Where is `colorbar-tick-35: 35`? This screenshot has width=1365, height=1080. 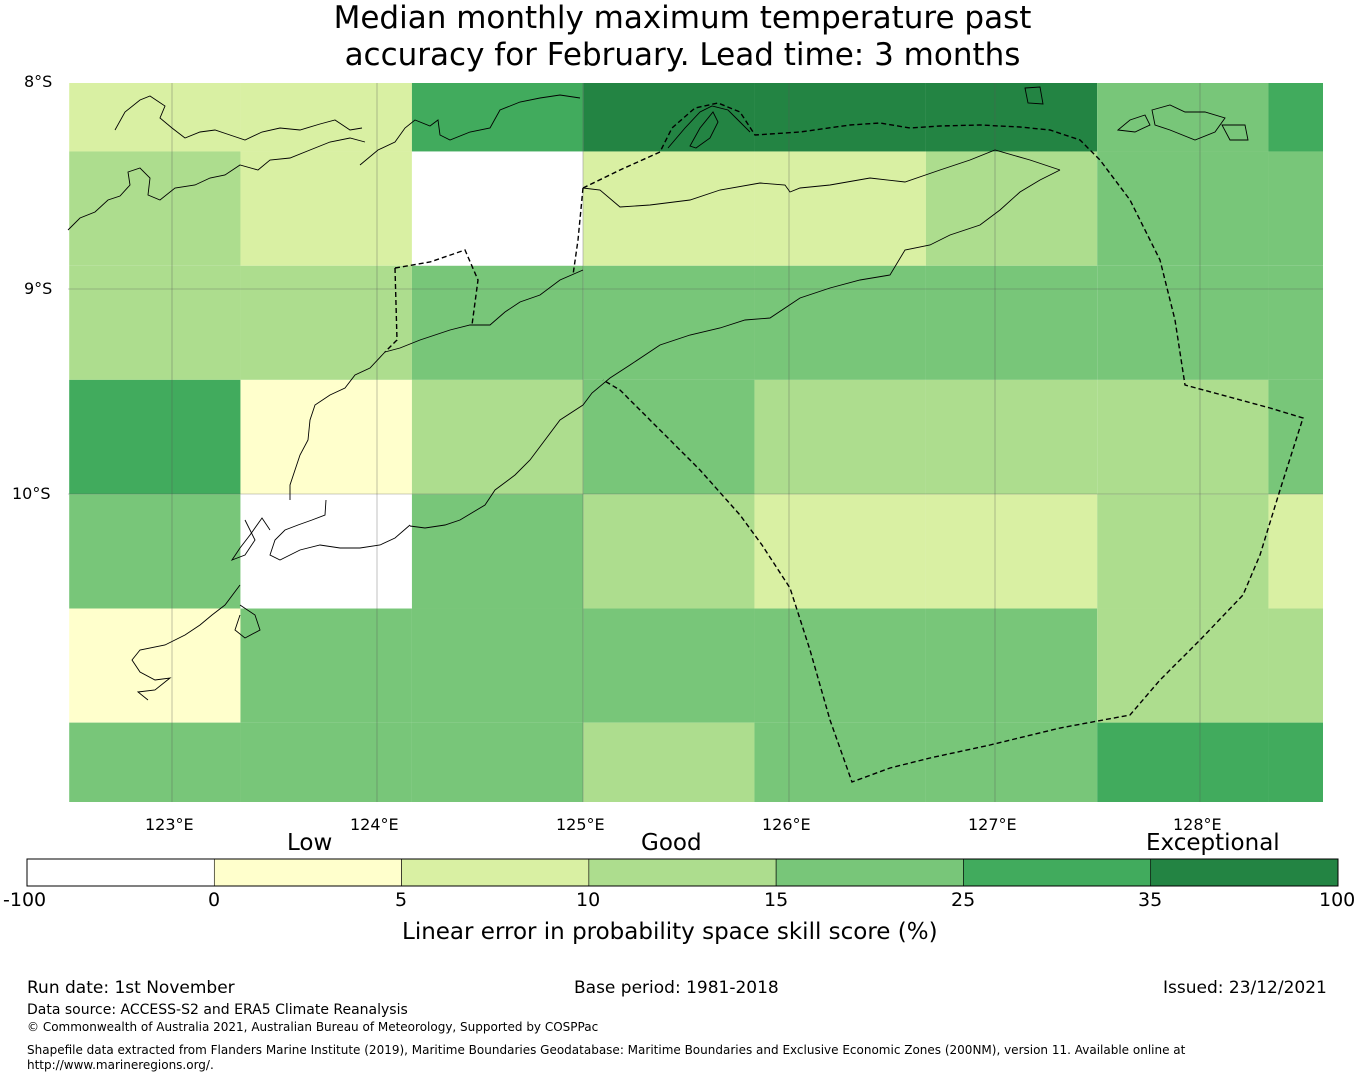
colorbar-tick-35: 35 is located at coordinates (1150, 900).